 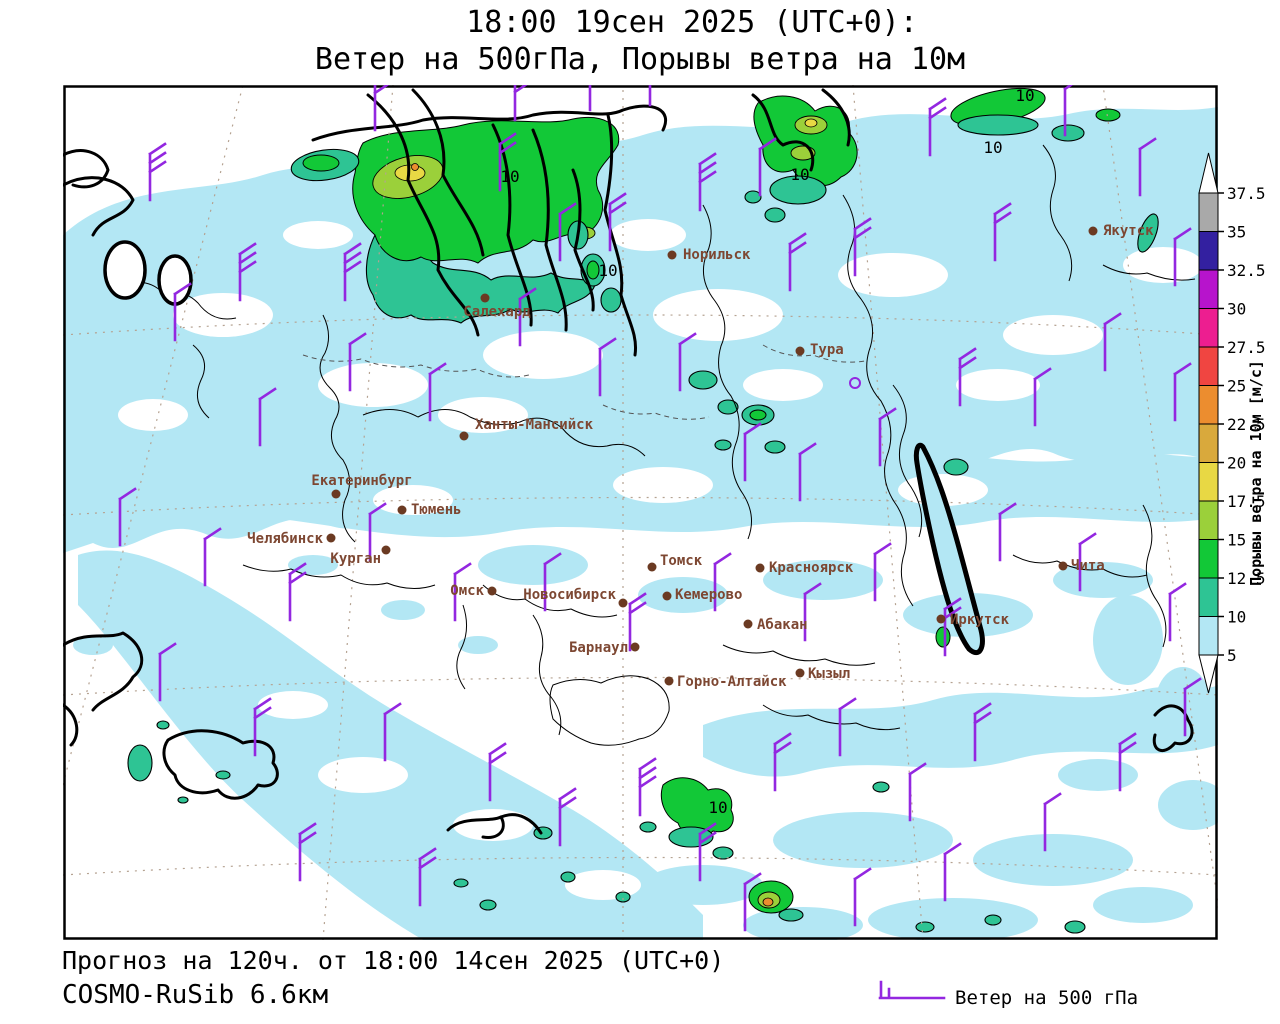 I want to click on contour-label: 10, so click(x=992, y=147).